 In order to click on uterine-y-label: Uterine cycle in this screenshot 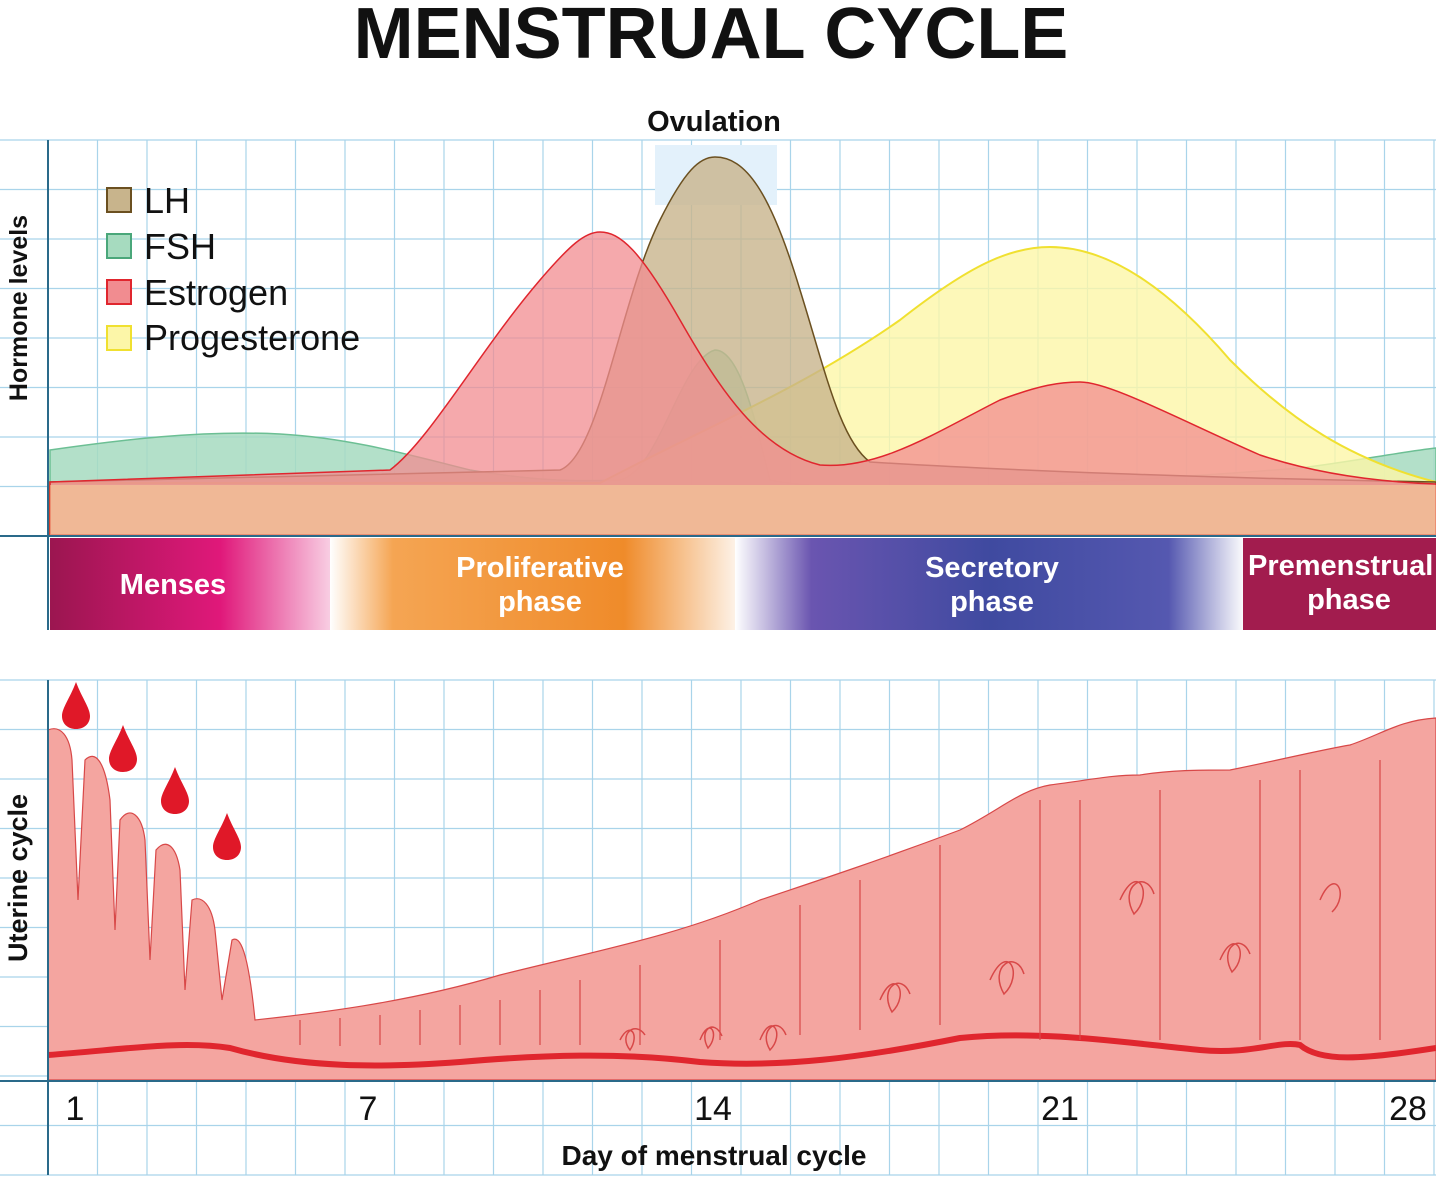, I will do `click(18, 878)`.